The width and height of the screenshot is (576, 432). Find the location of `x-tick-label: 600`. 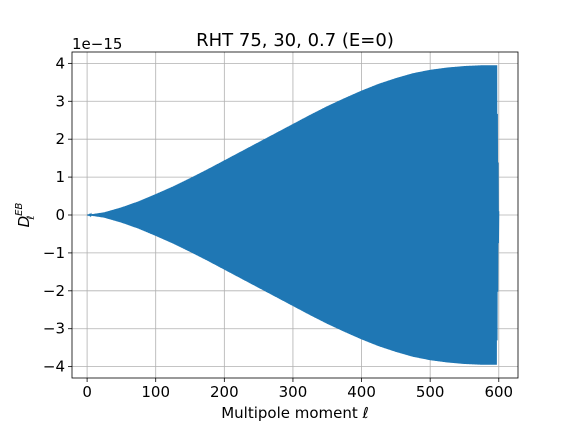

x-tick-label: 600 is located at coordinates (498, 392).